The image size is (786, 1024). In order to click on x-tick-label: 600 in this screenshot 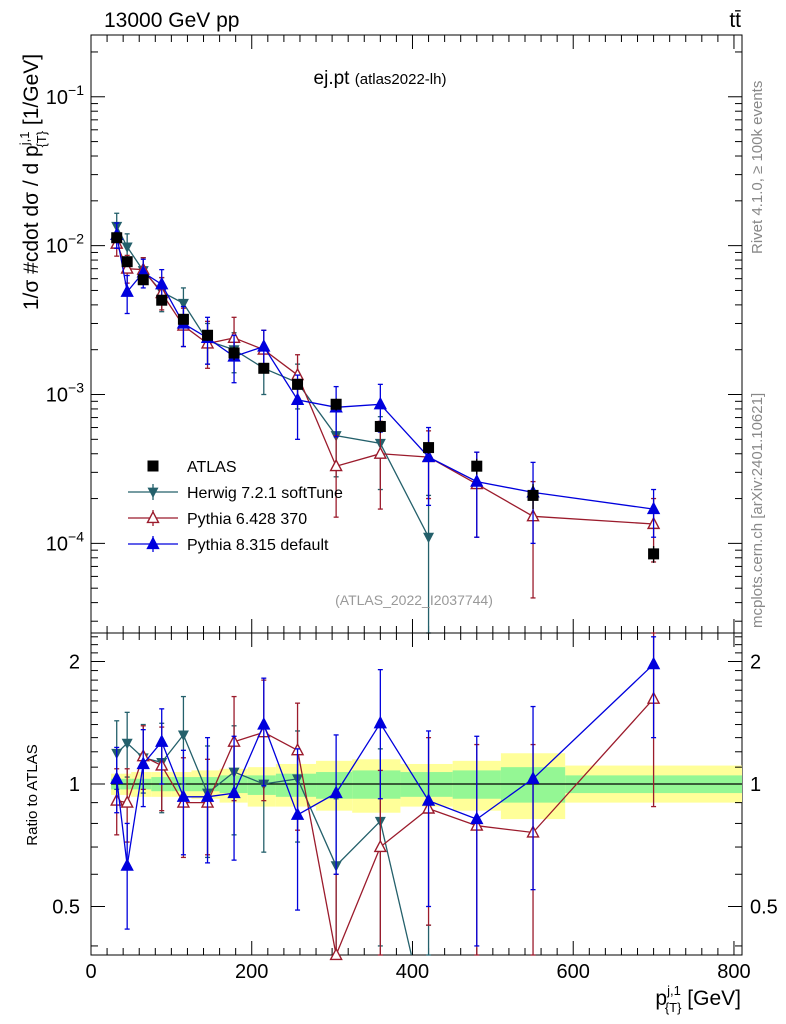, I will do `click(573, 972)`.